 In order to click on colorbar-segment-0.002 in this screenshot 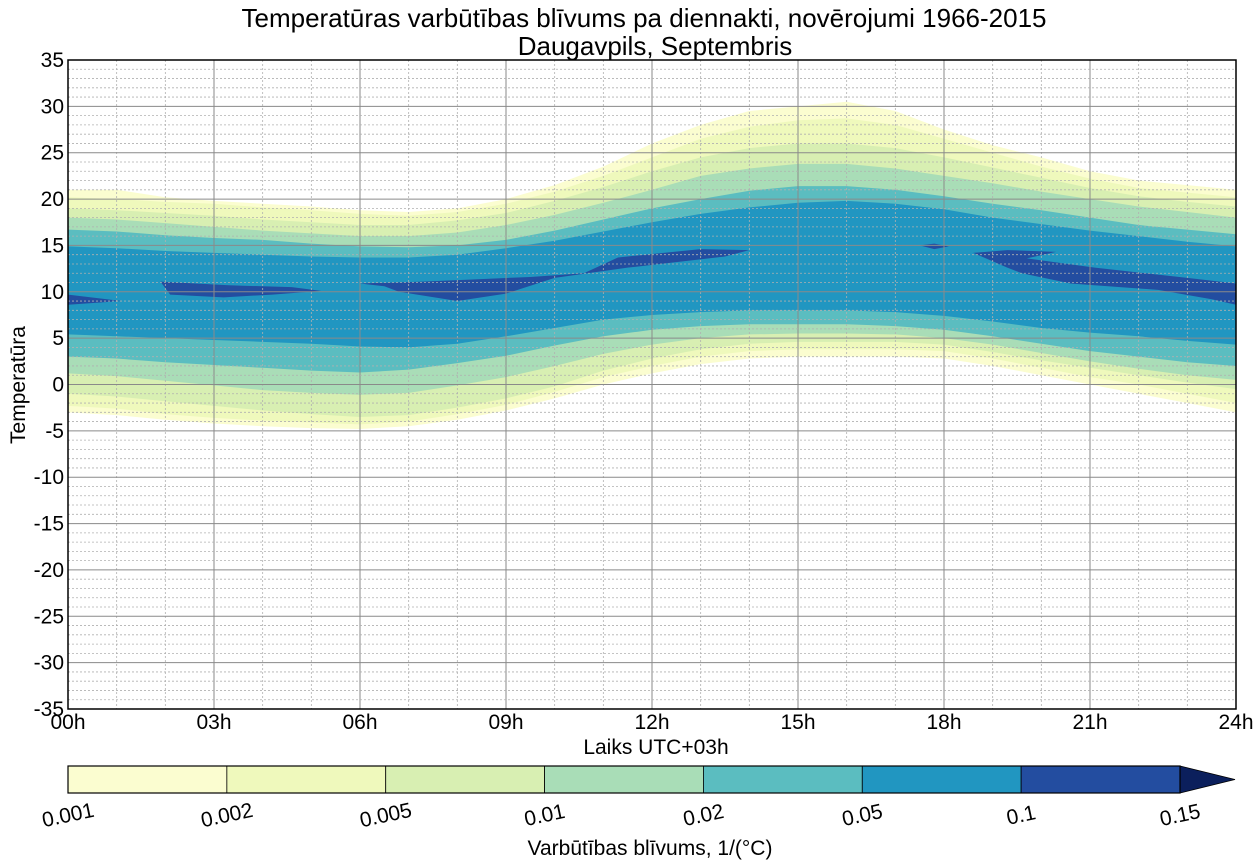, I will do `click(306, 779)`.